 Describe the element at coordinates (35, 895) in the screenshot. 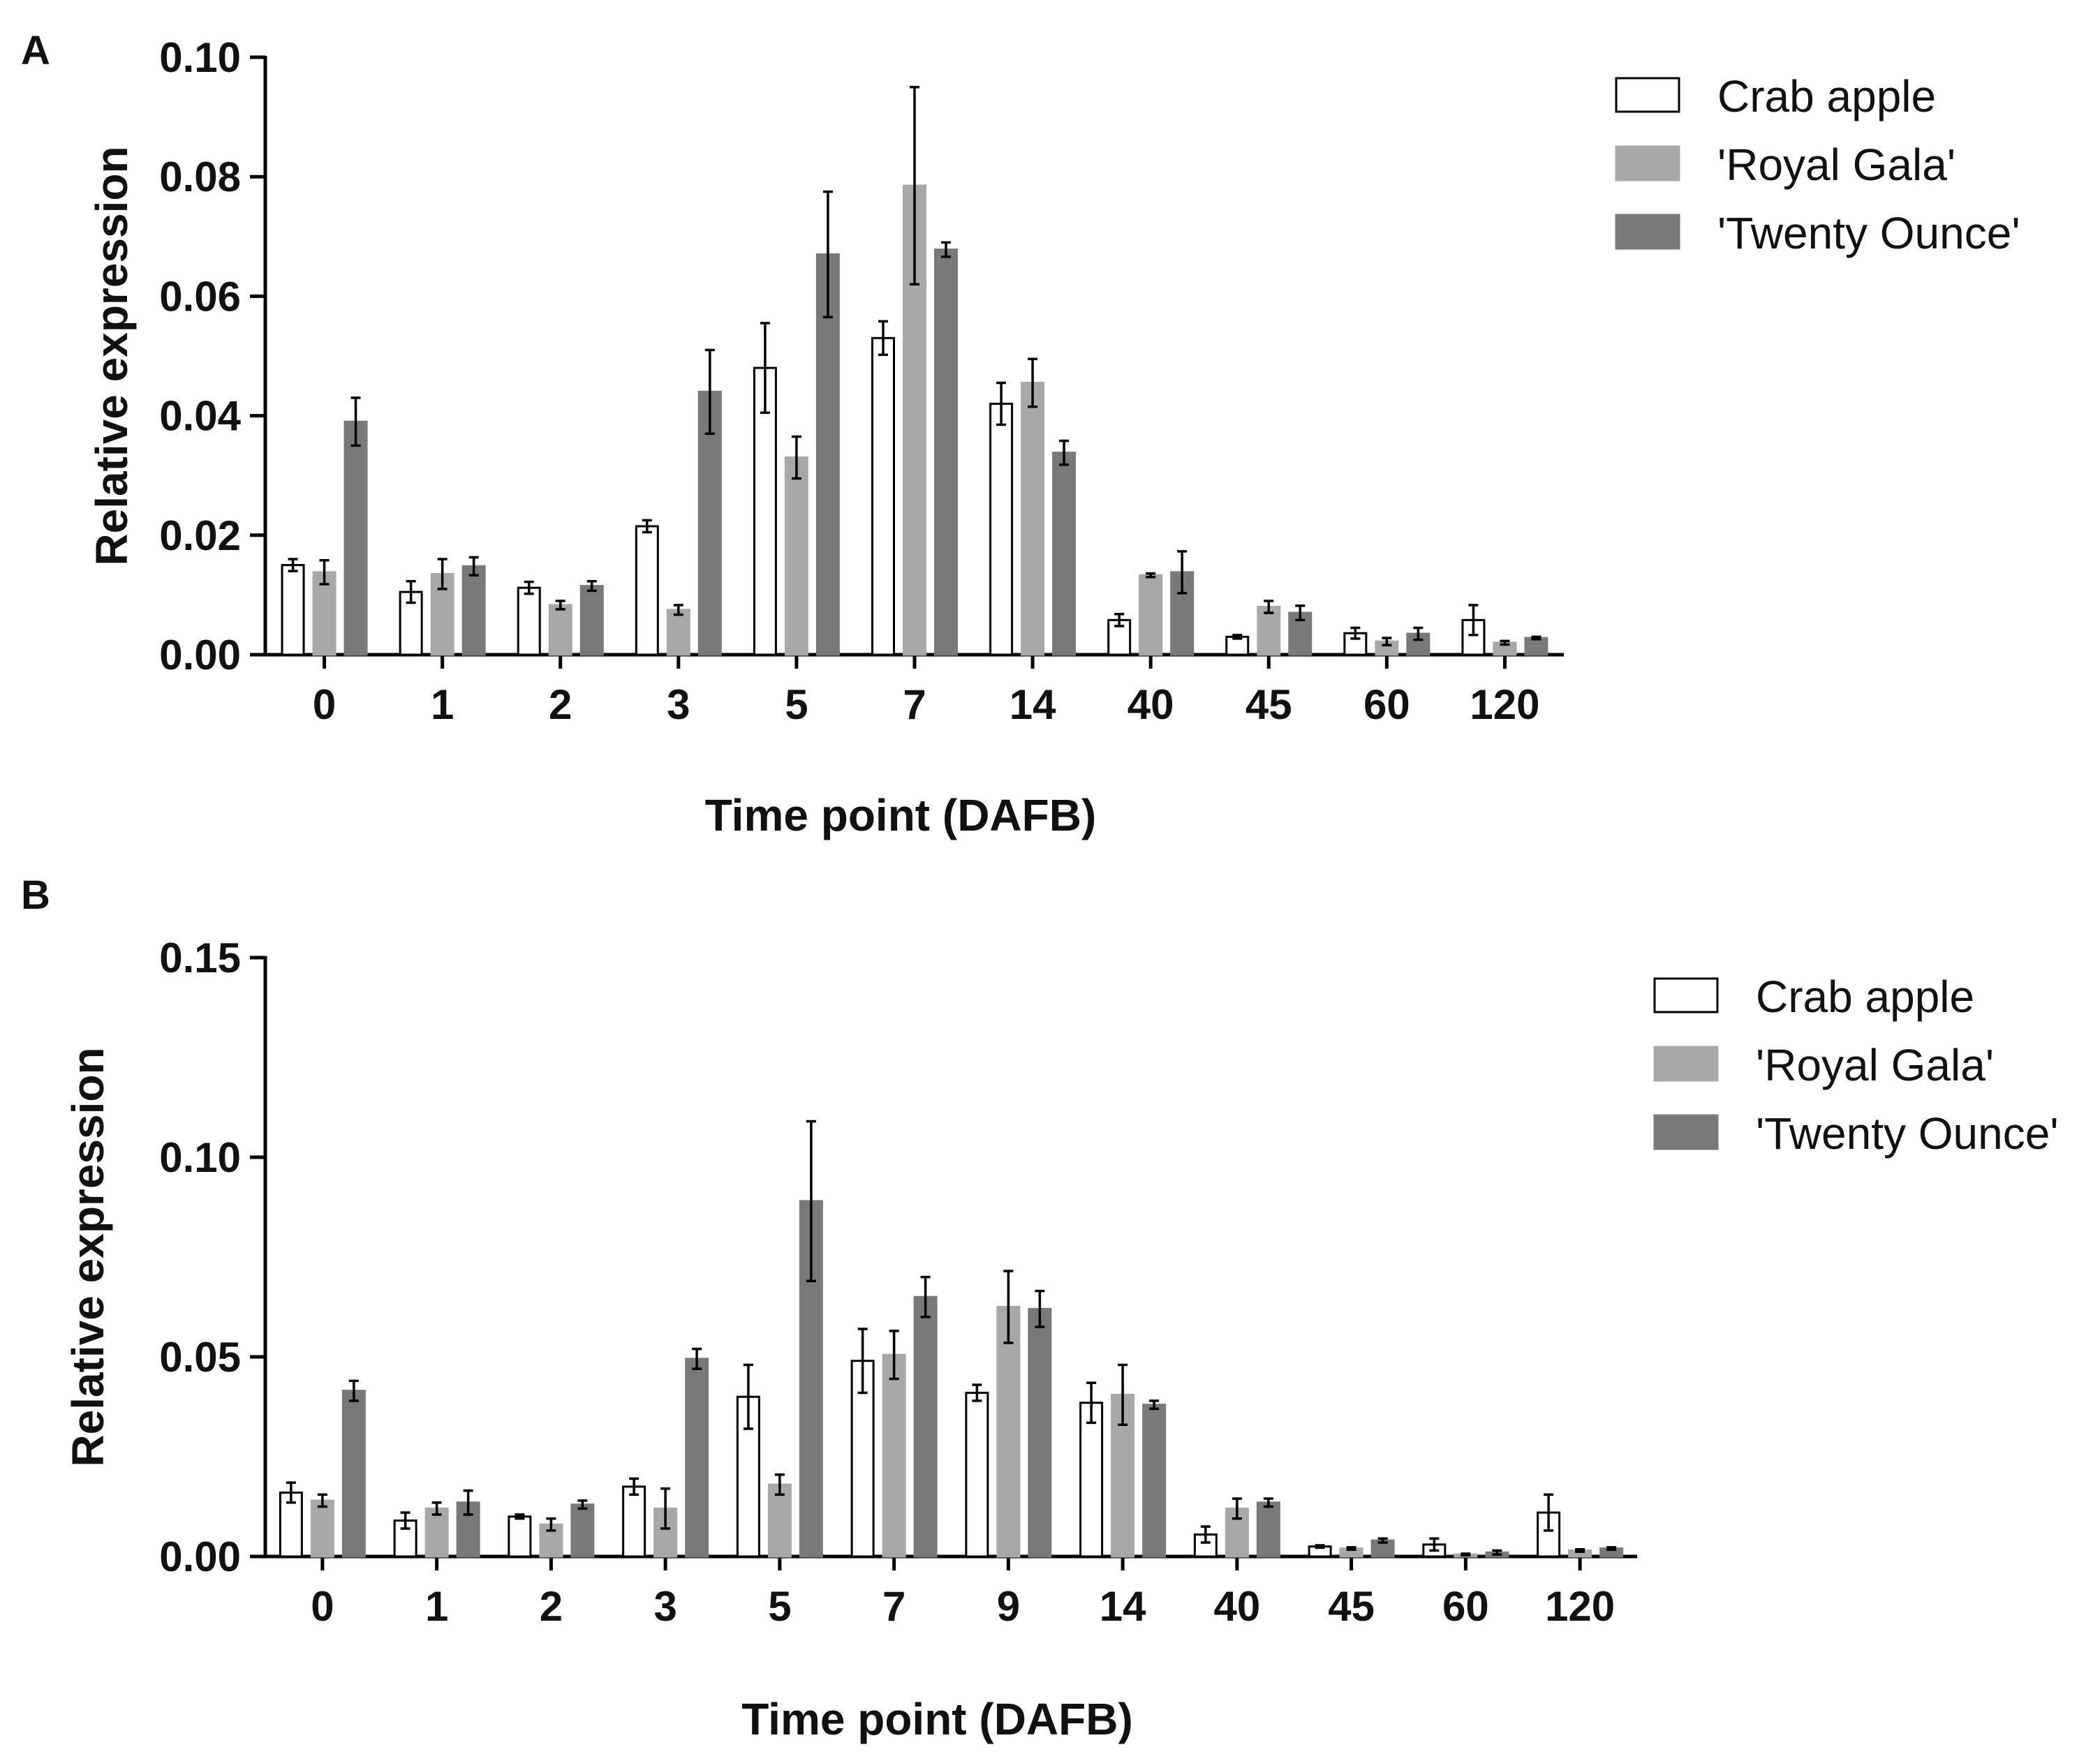

I see `panel-letter: B` at that location.